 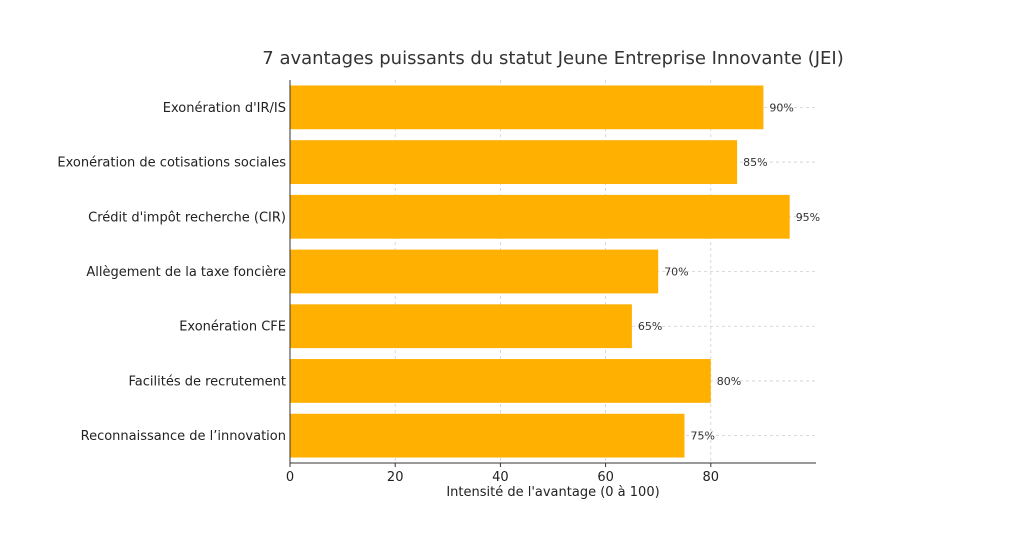 What do you see at coordinates (729, 381) in the screenshot?
I see `data-label: 80%` at bounding box center [729, 381].